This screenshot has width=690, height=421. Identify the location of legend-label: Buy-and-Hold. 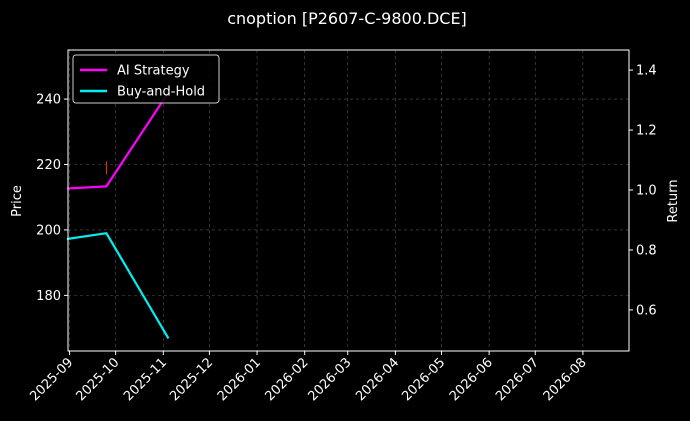
(161, 92).